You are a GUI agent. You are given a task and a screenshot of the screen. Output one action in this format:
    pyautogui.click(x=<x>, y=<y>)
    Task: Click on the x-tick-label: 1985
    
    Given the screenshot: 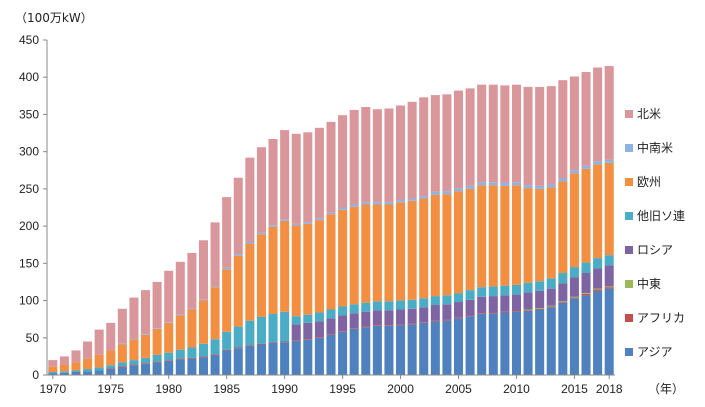 What is the action you would take?
    pyautogui.click(x=226, y=389)
    